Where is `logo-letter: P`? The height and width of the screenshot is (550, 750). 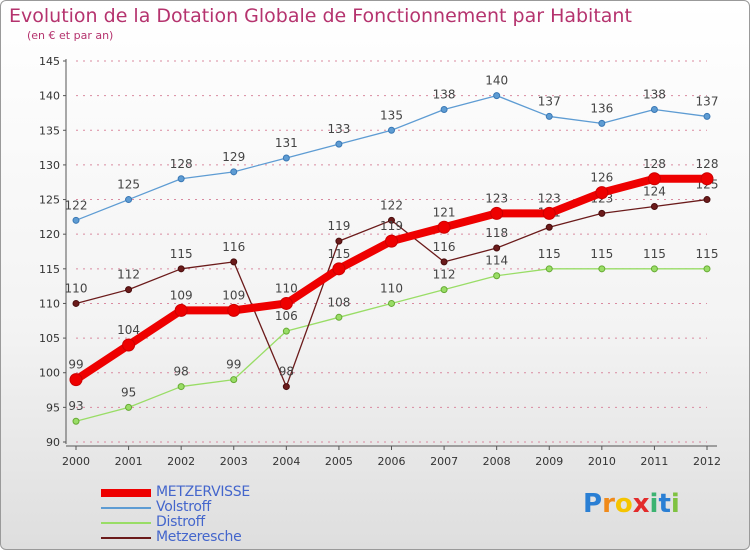 logo-letter: P is located at coordinates (593, 504).